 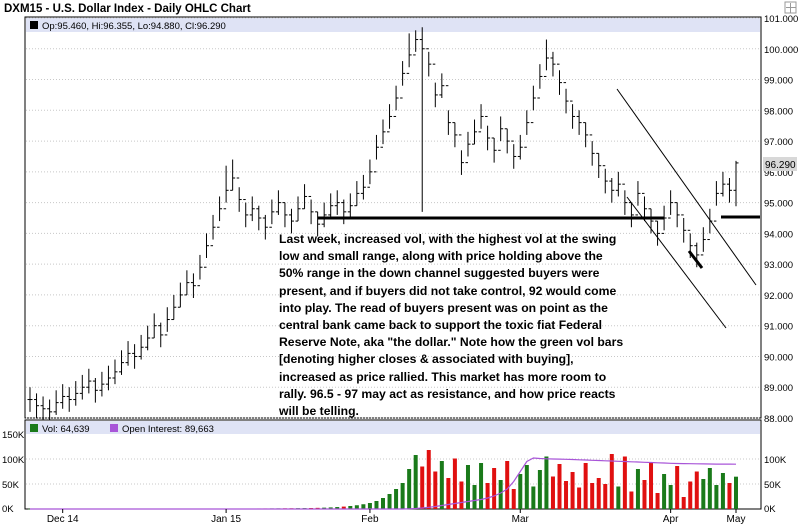 I want to click on ohlc-legend-swatch, so click(x=34, y=25).